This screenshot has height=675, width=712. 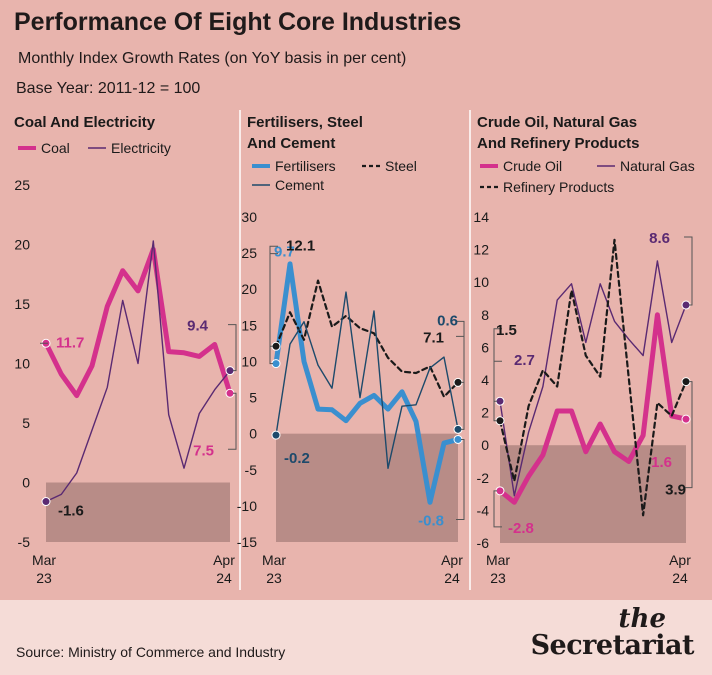 I want to click on y-tick-label: 2, so click(x=485, y=413).